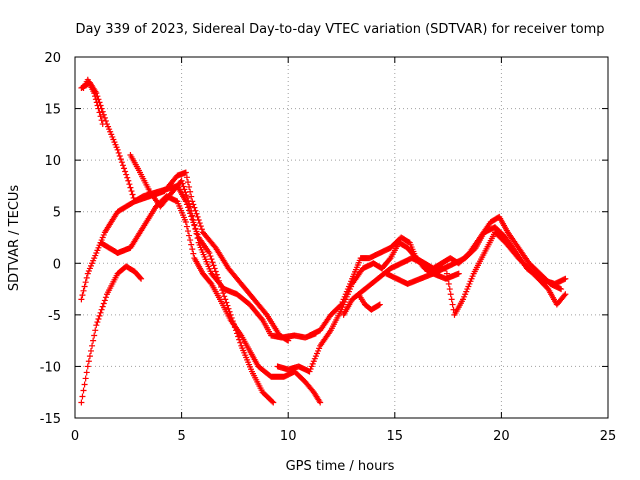 Image resolution: width=640 pixels, height=480 pixels. I want to click on y-tick-label: -10, so click(50, 367).